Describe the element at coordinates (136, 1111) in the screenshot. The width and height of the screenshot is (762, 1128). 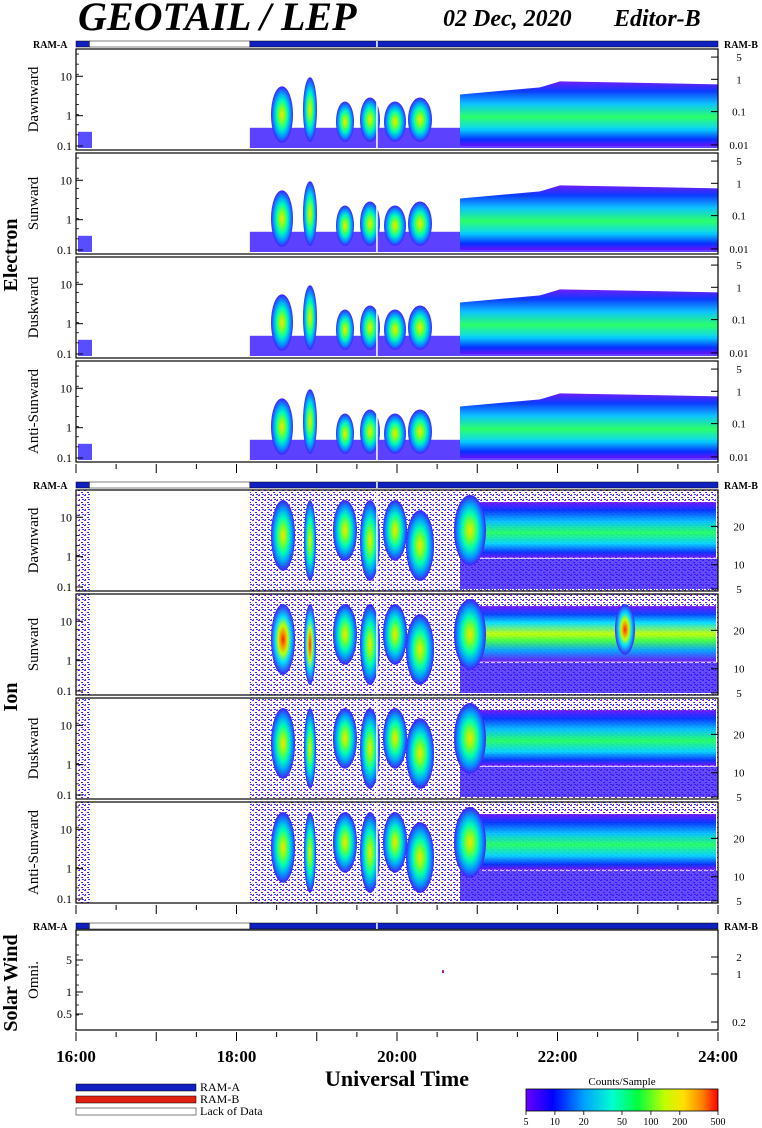
I see `legend-swatch-lack-of-data` at that location.